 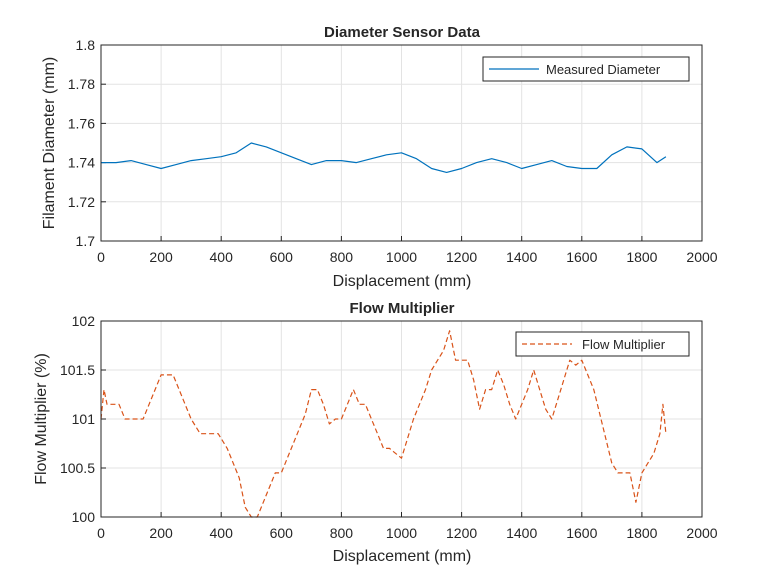 I want to click on flow-chart-title: Flow Multiplier, so click(x=402, y=308).